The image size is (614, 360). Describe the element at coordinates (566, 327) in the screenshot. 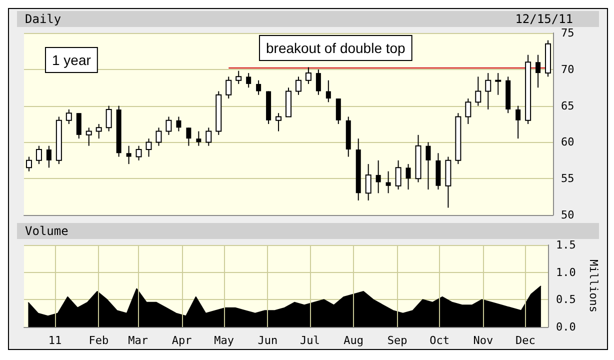

I see `y-tick-label: 0.0` at that location.